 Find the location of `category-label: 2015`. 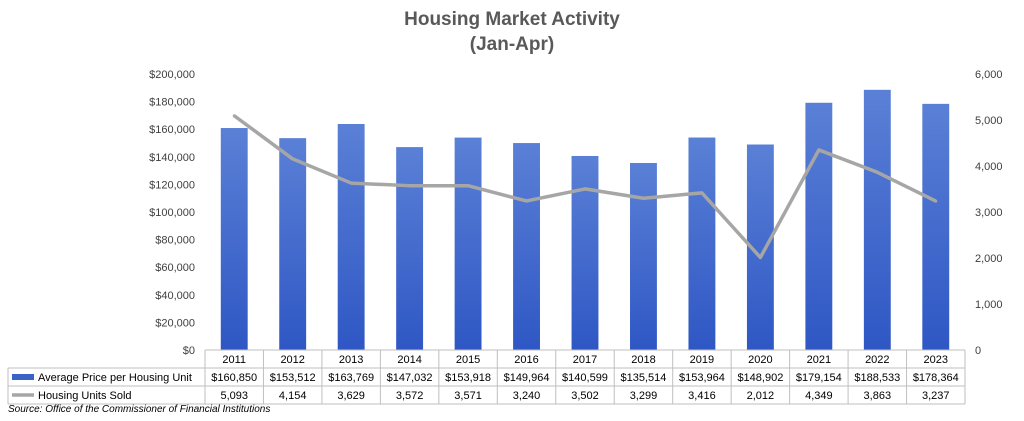

category-label: 2015 is located at coordinates (468, 360).